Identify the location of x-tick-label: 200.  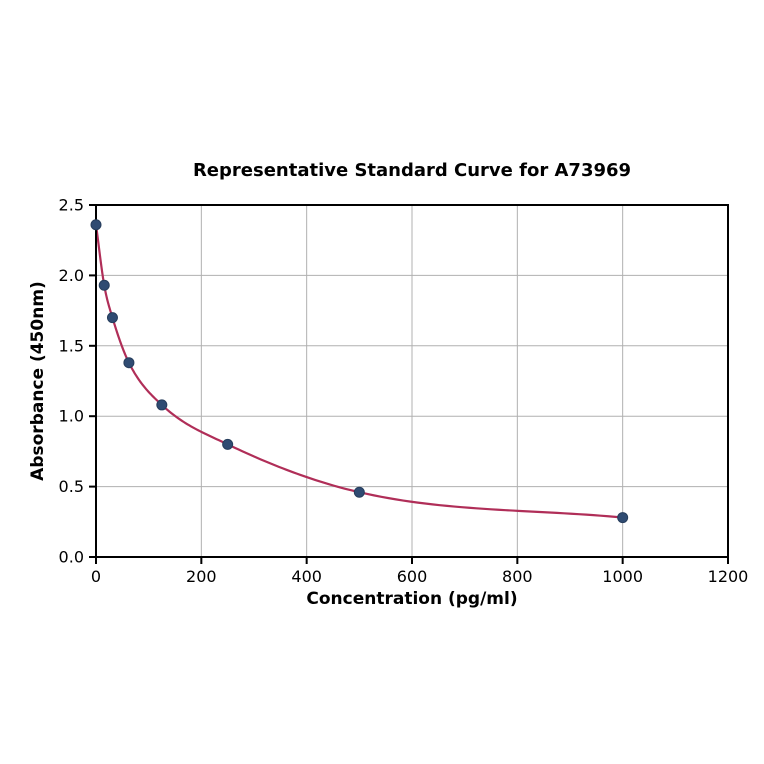
(201, 576).